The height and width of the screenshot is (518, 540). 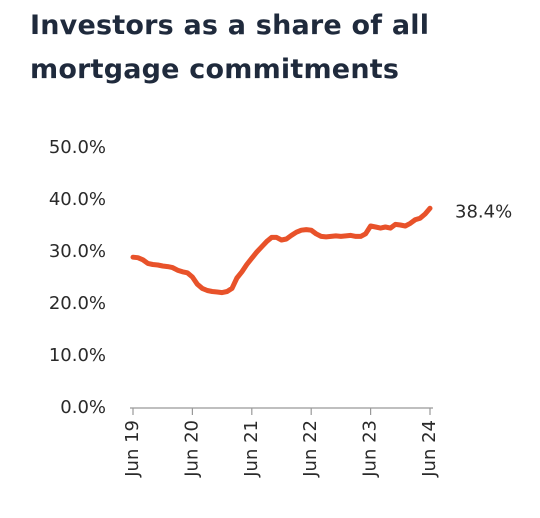 I want to click on x-tick-label: Jun 23, so click(x=370, y=449).